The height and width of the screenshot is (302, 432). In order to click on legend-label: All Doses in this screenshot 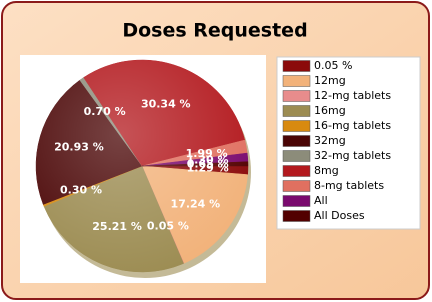, I will do `click(339, 215)`.